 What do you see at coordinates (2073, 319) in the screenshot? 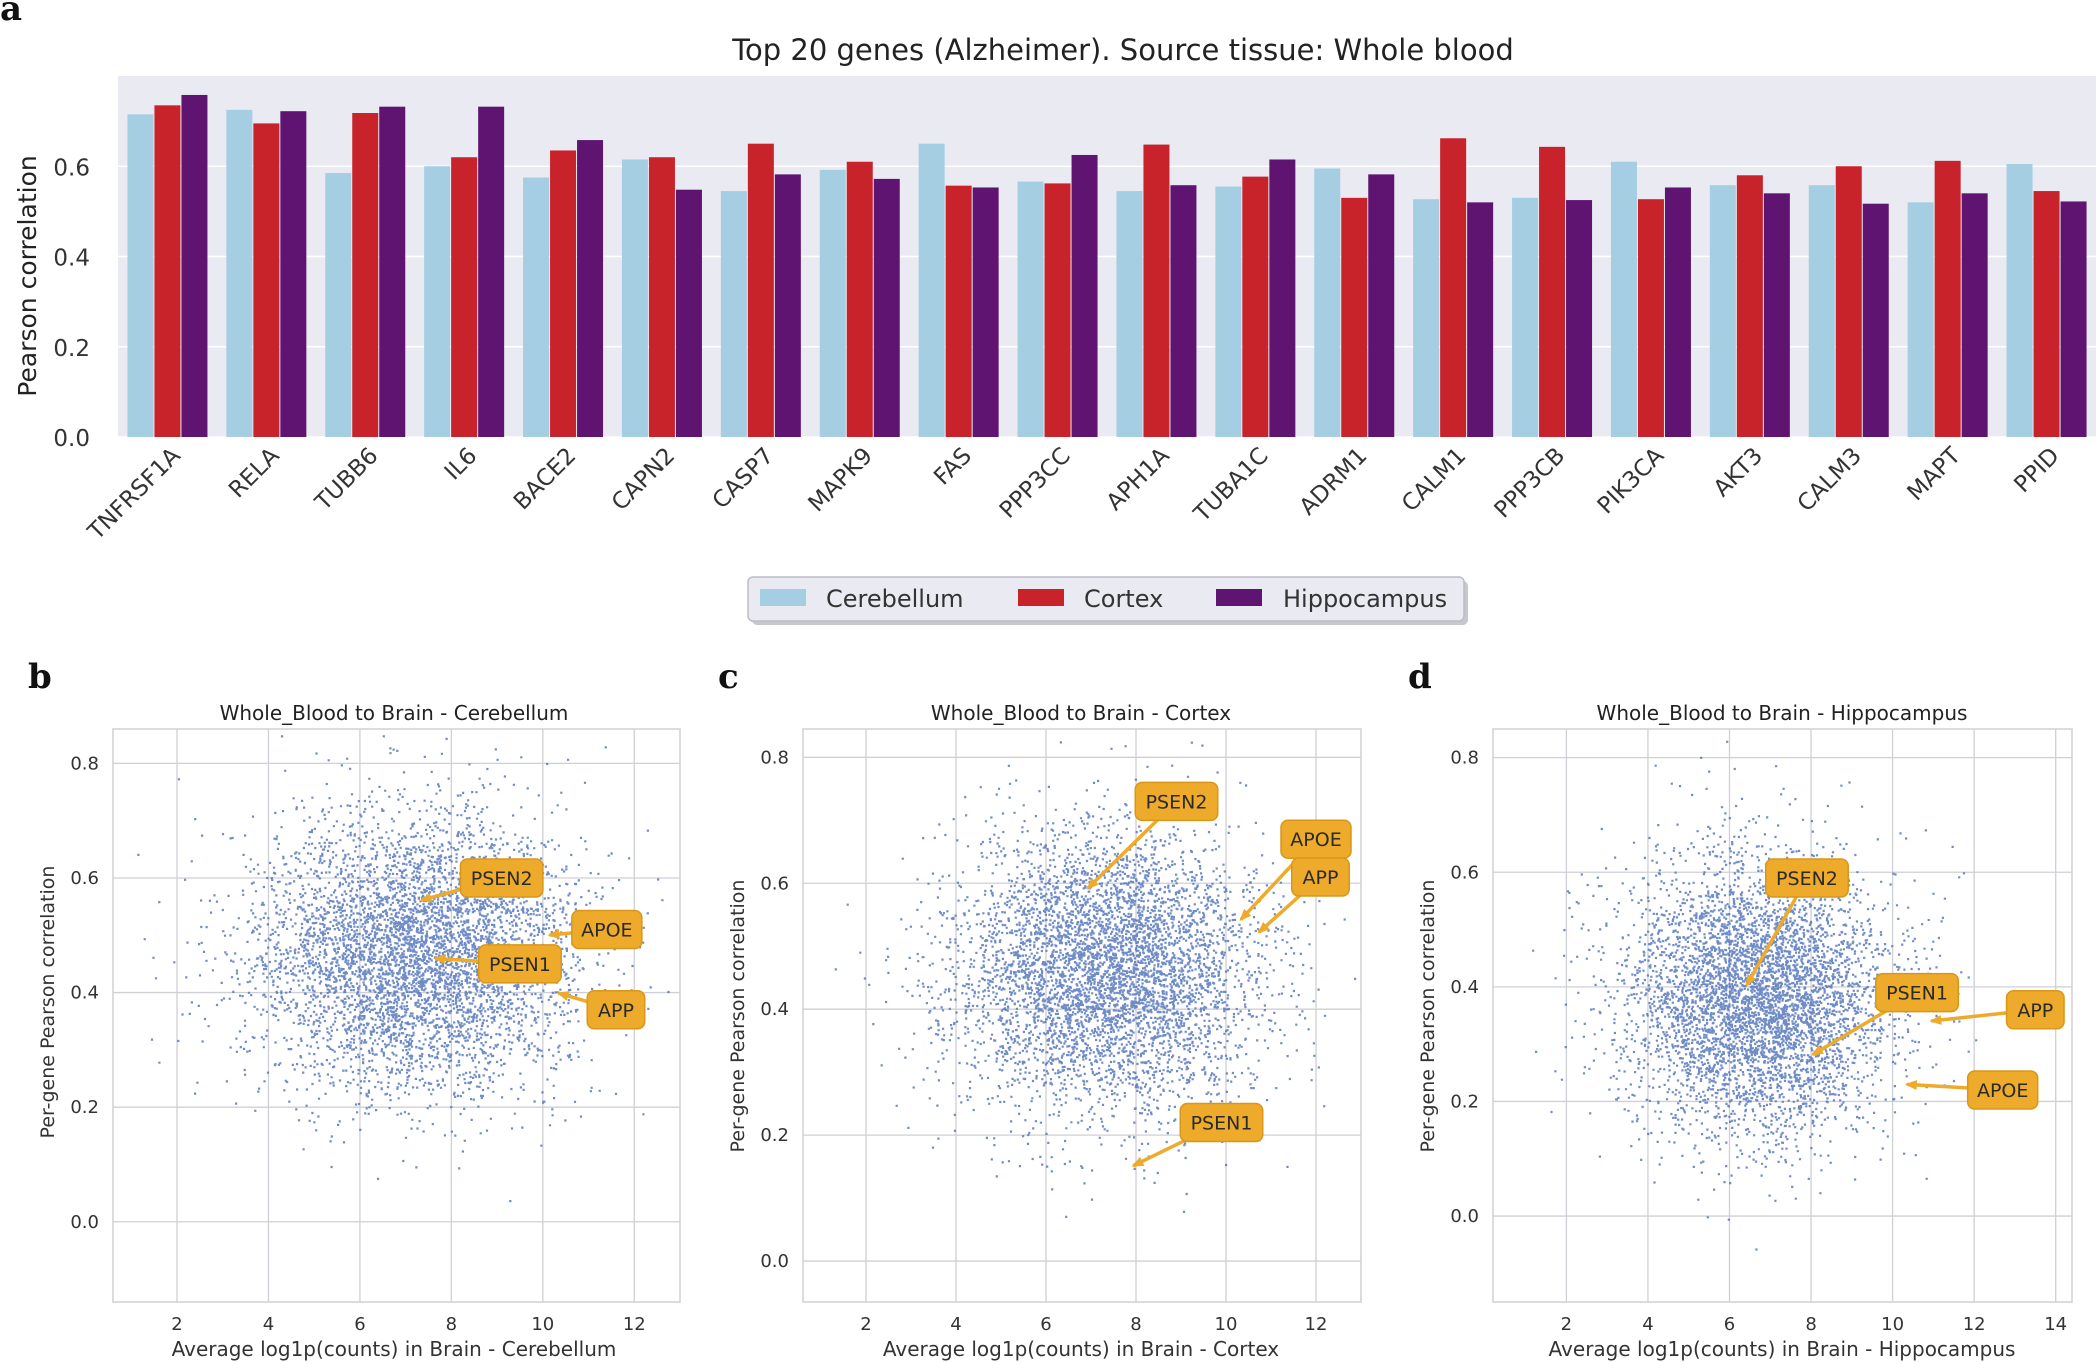
I see `bar-hippocampus-ppid` at bounding box center [2073, 319].